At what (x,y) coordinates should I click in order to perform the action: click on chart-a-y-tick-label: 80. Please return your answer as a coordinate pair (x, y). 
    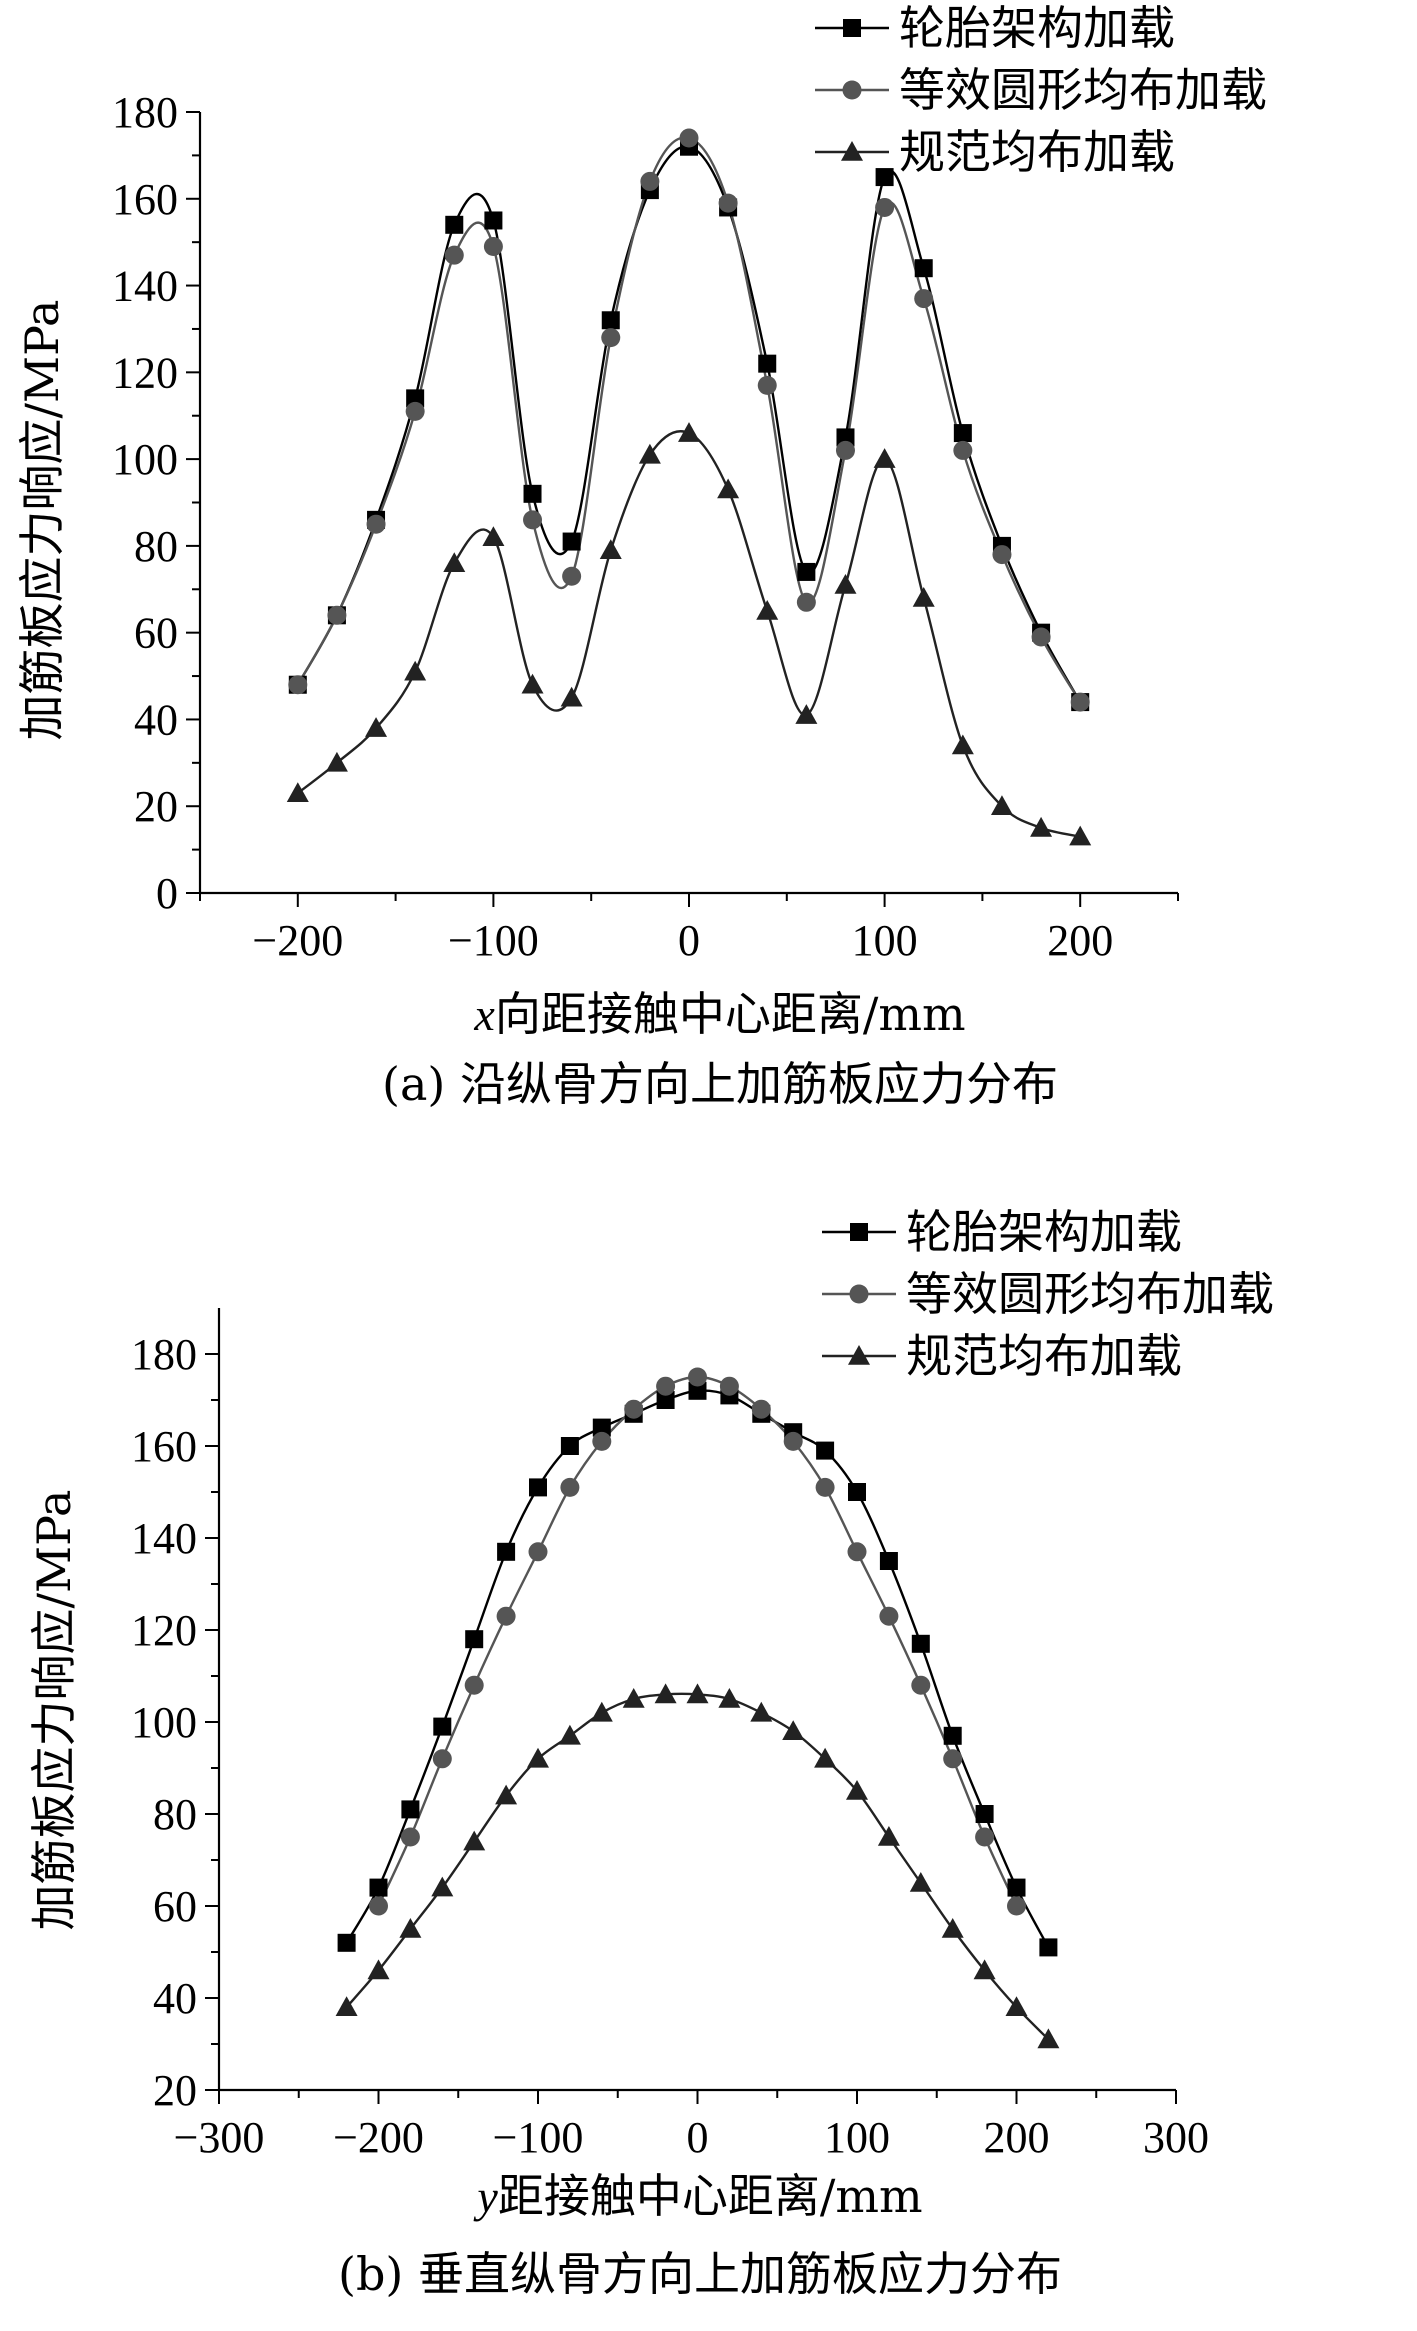
    Looking at the image, I should click on (156, 546).